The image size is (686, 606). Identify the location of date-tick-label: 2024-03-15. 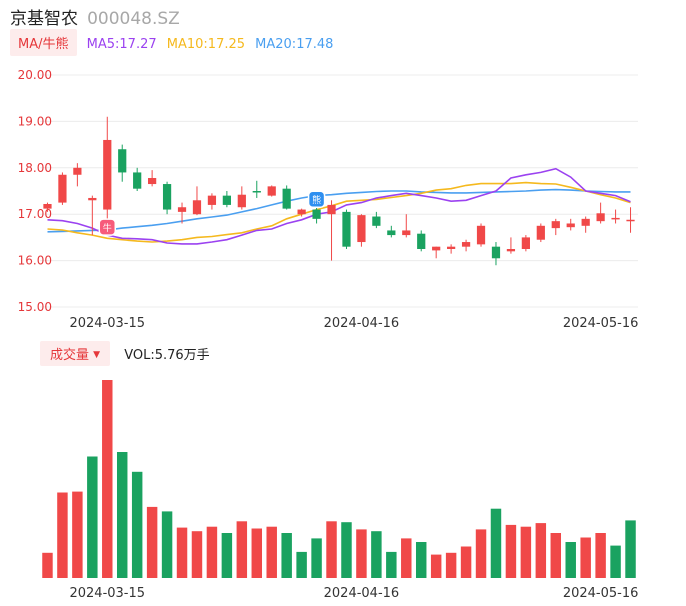
(107, 323).